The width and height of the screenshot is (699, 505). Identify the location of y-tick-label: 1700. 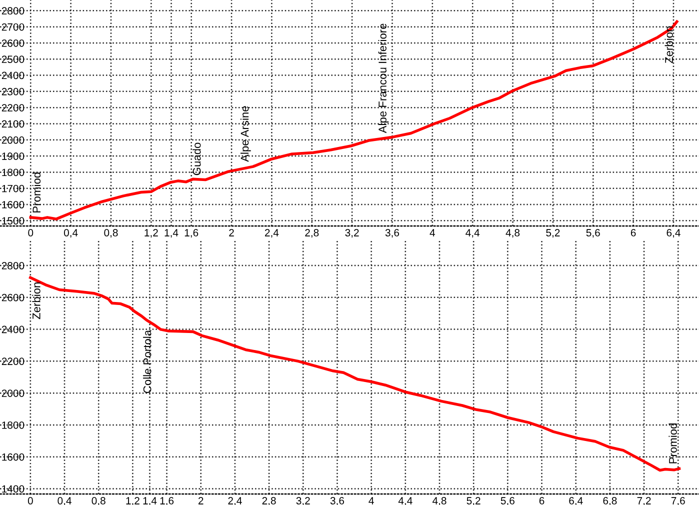
(13, 188).